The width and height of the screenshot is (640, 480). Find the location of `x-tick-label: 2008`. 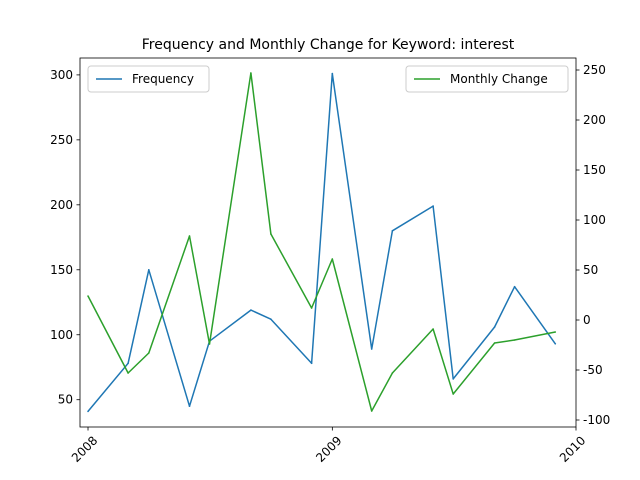

x-tick-label: 2008 is located at coordinates (84, 448).